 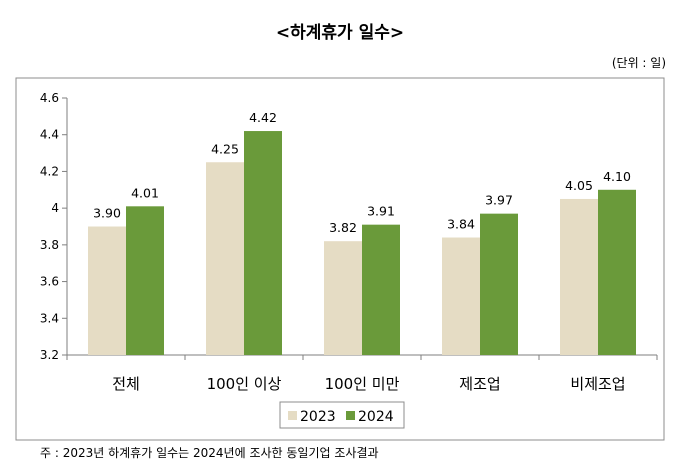 I want to click on legend-box, so click(x=342, y=415).